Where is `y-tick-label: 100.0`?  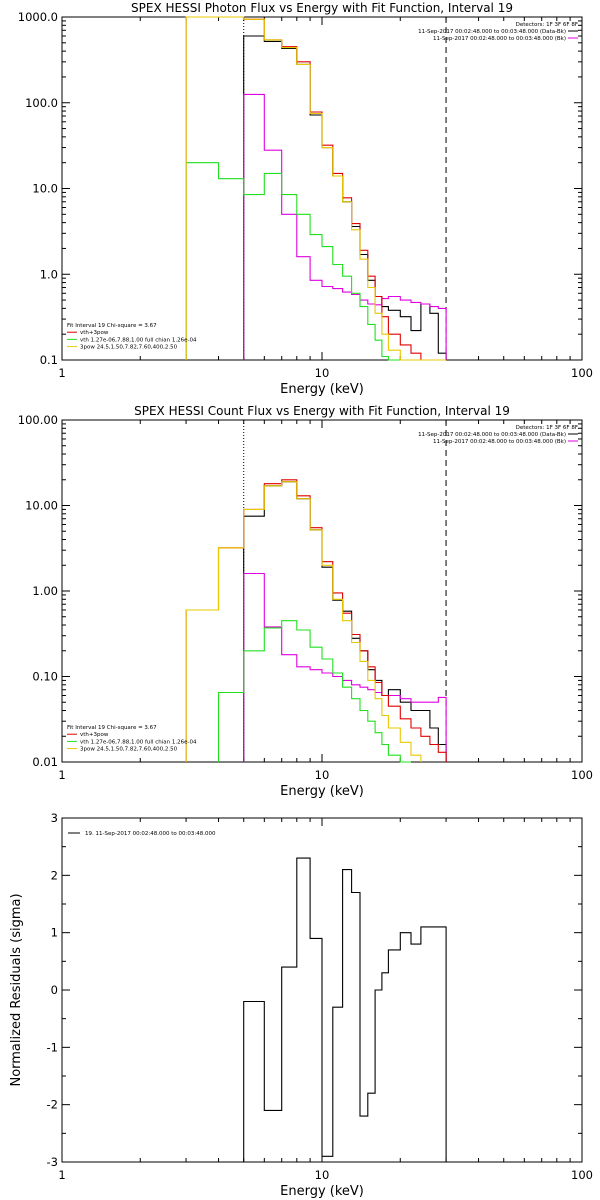 y-tick-label: 100.0 is located at coordinates (41, 103).